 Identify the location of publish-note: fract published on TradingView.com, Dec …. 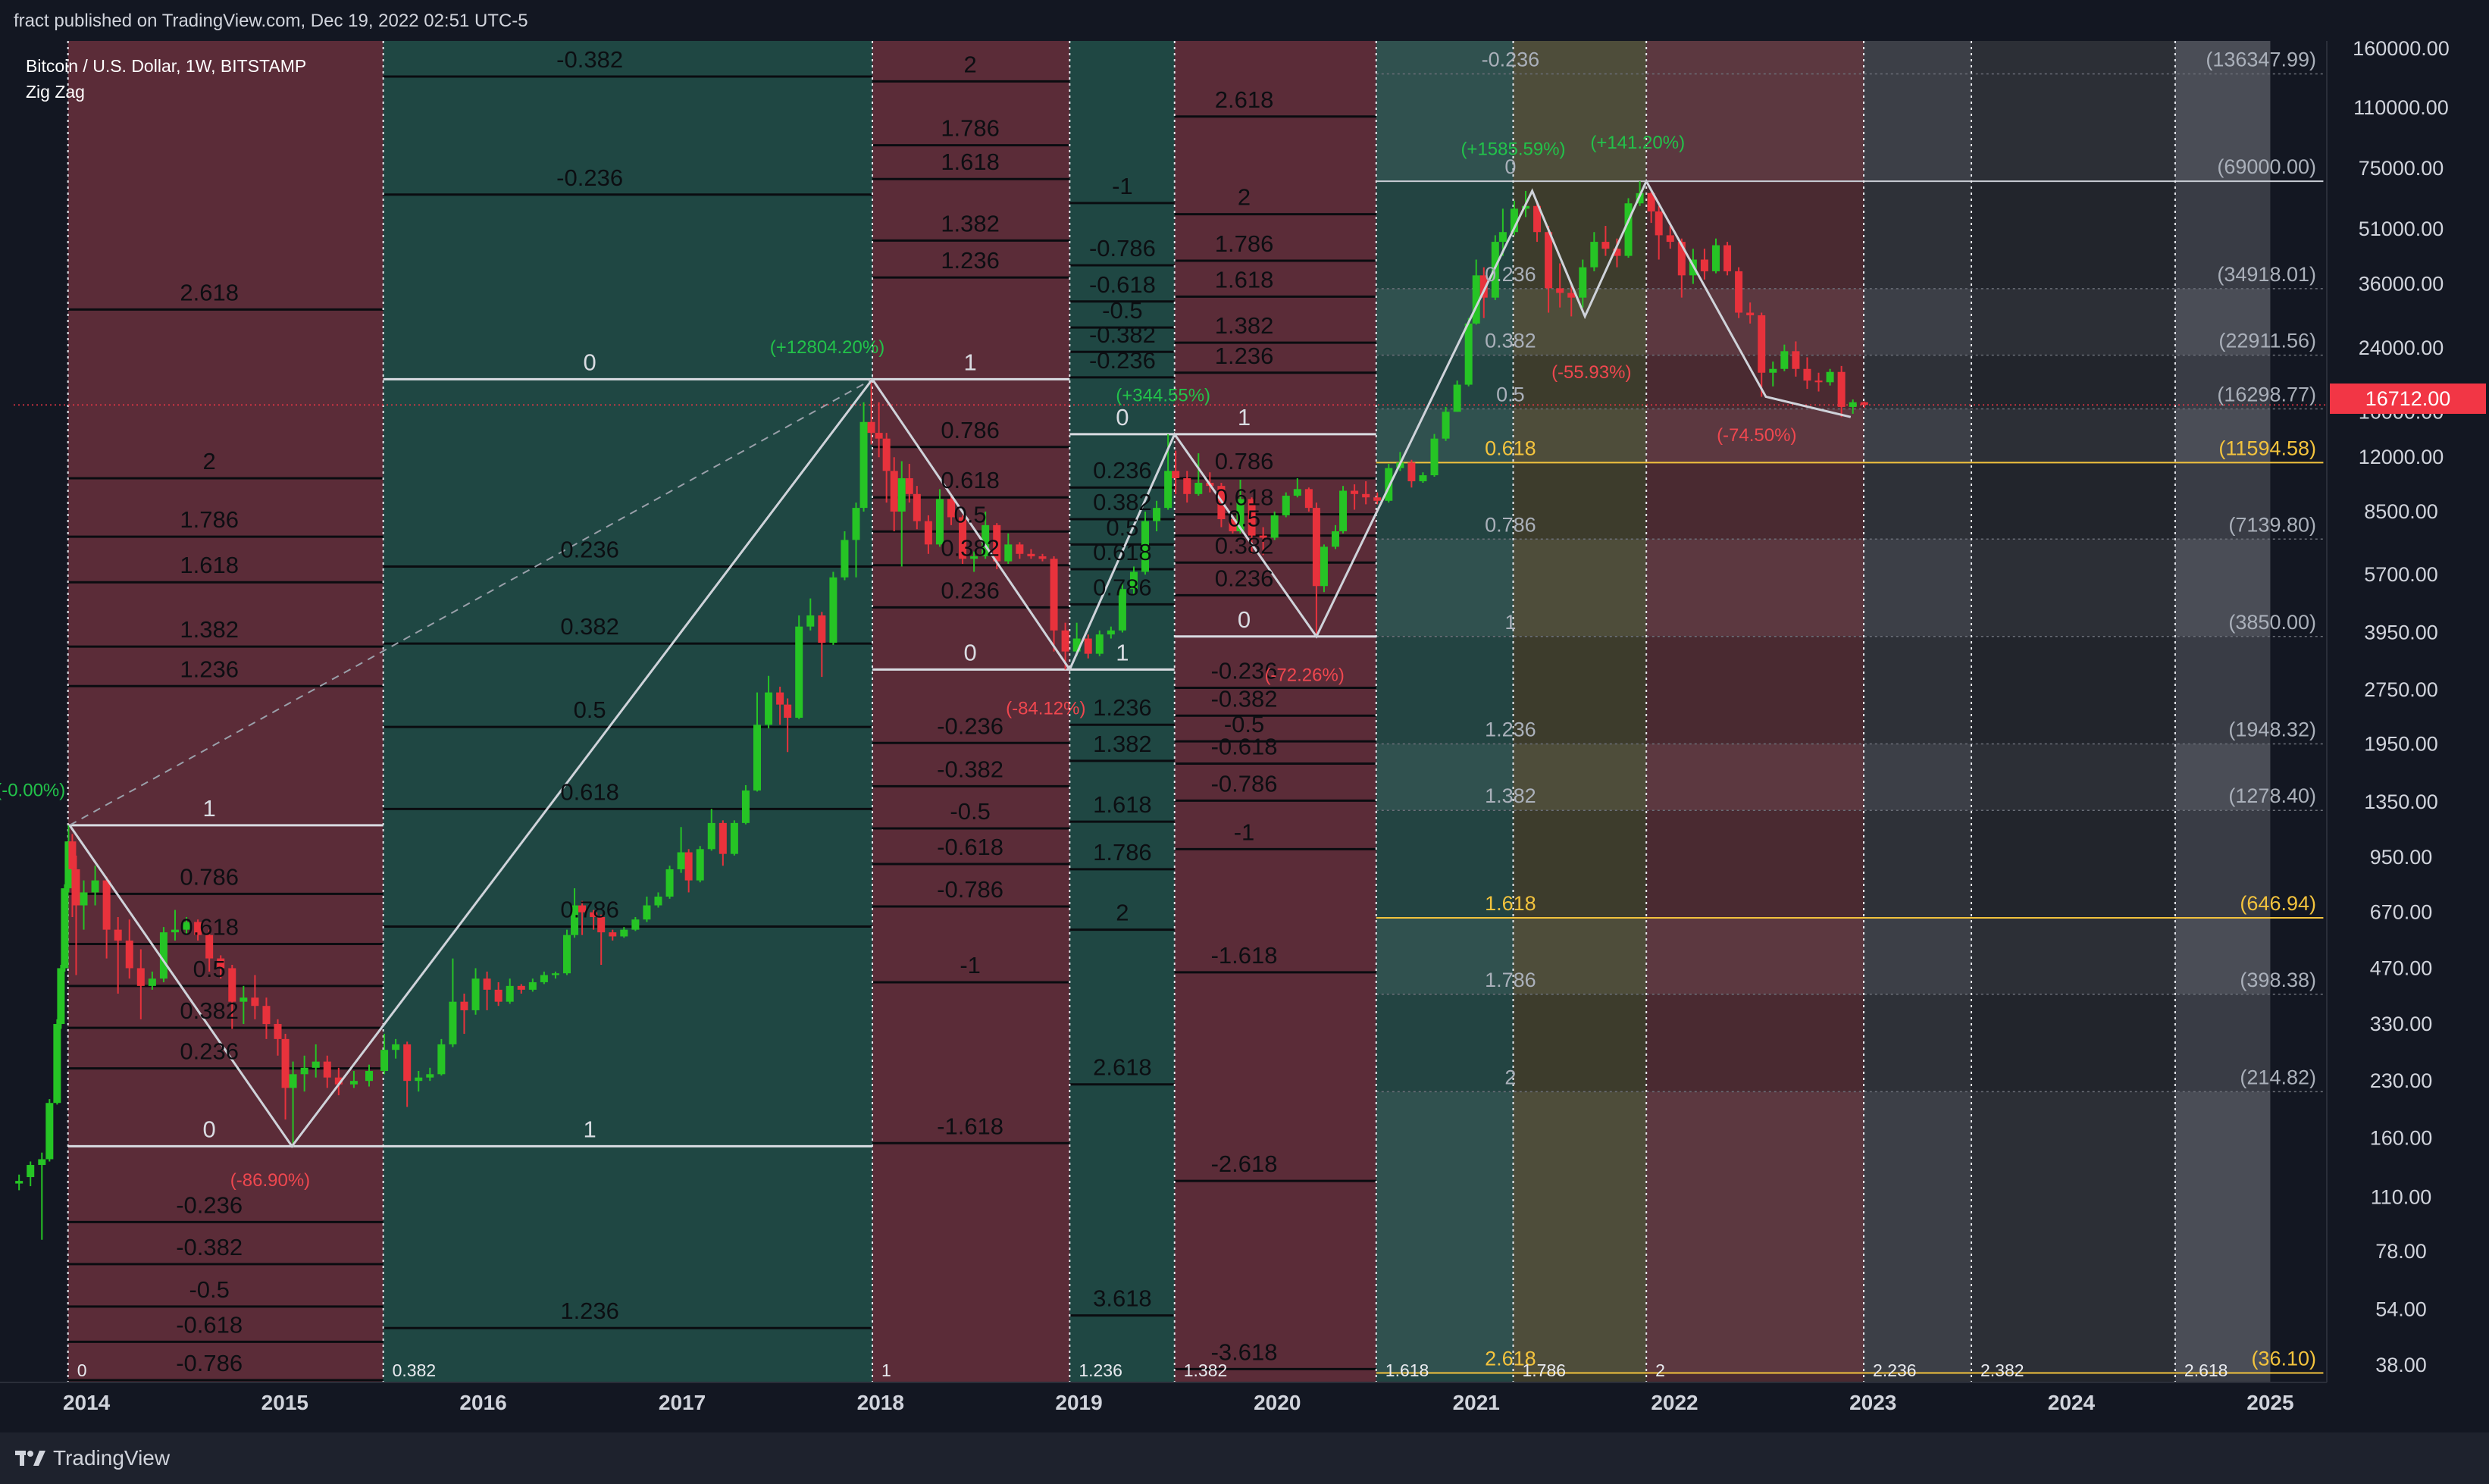
(271, 21).